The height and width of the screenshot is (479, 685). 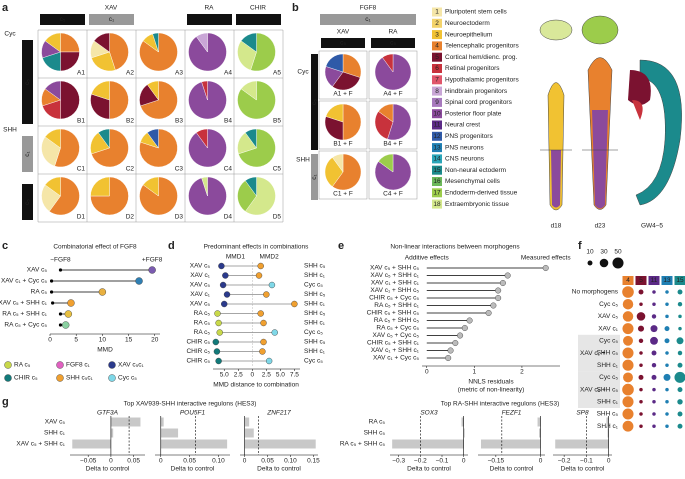 I want to click on group-label: XAV c₁ +, so click(x=593, y=353).